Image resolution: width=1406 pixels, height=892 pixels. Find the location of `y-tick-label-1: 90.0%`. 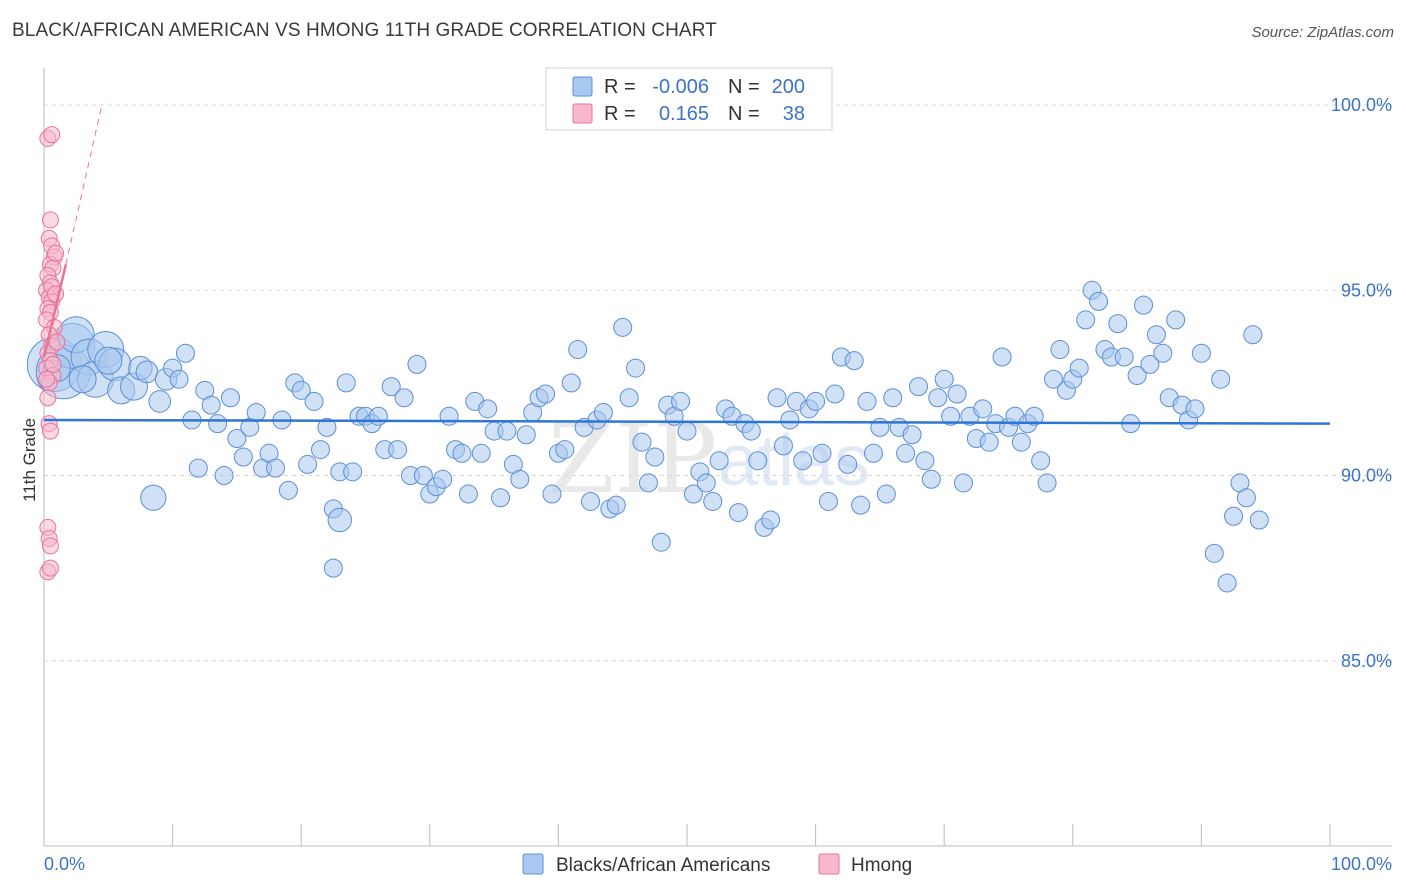

y-tick-label-1: 90.0% is located at coordinates (1366, 476).